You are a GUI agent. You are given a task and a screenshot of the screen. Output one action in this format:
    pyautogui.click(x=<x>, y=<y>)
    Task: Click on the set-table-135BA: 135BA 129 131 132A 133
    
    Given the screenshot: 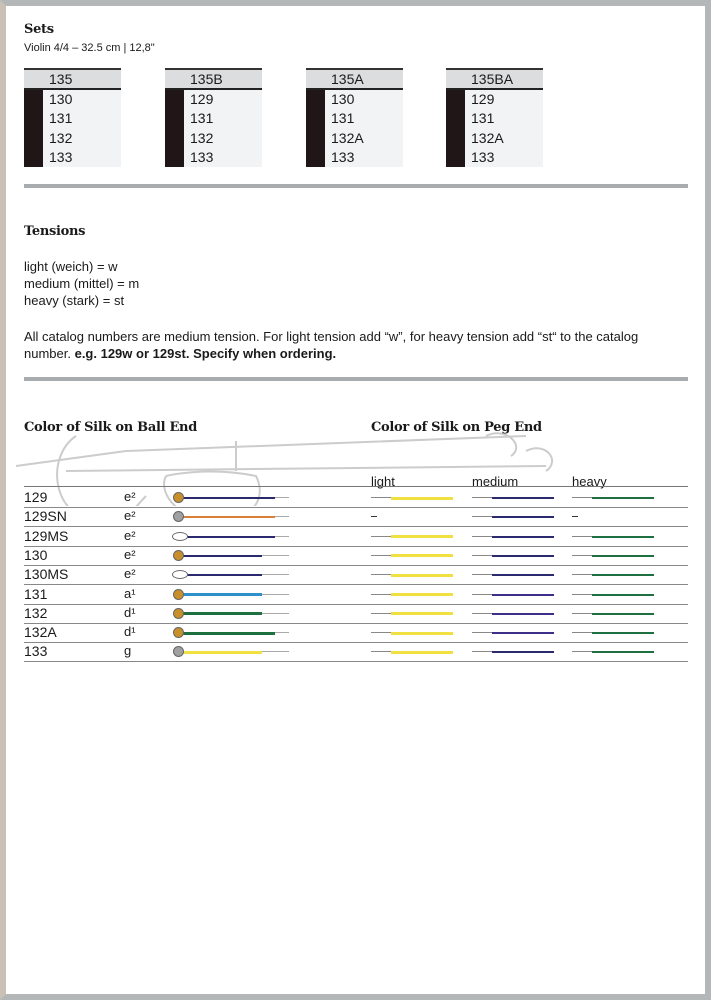 What is the action you would take?
    pyautogui.click(x=494, y=118)
    